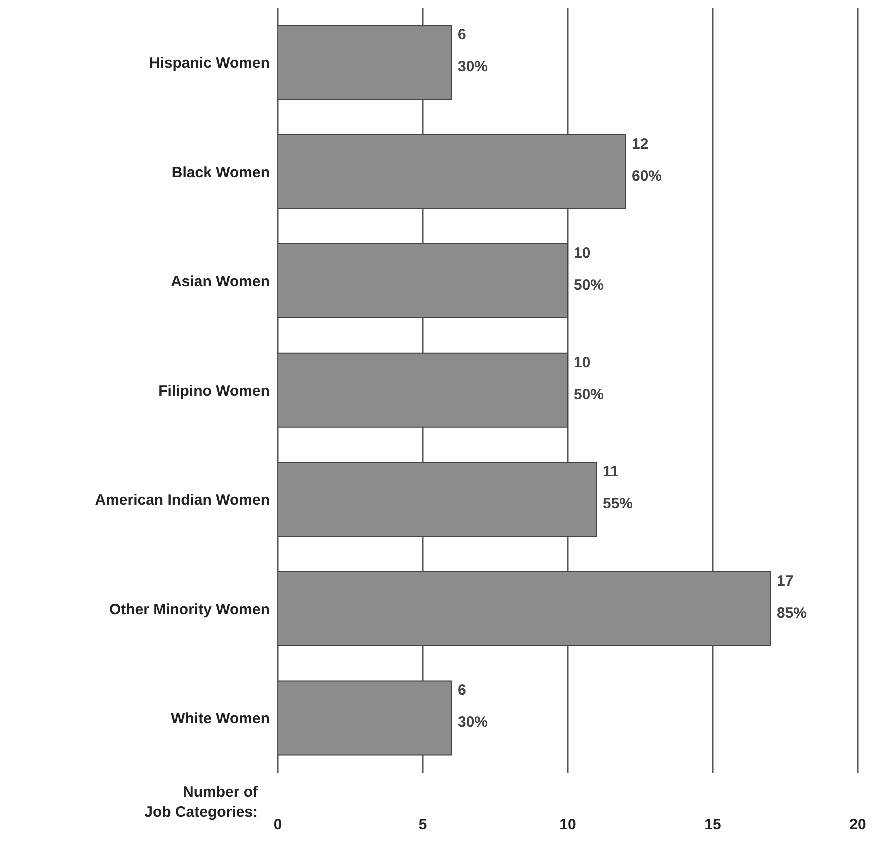 The height and width of the screenshot is (843, 879). I want to click on data-label: 12 60%, so click(647, 160).